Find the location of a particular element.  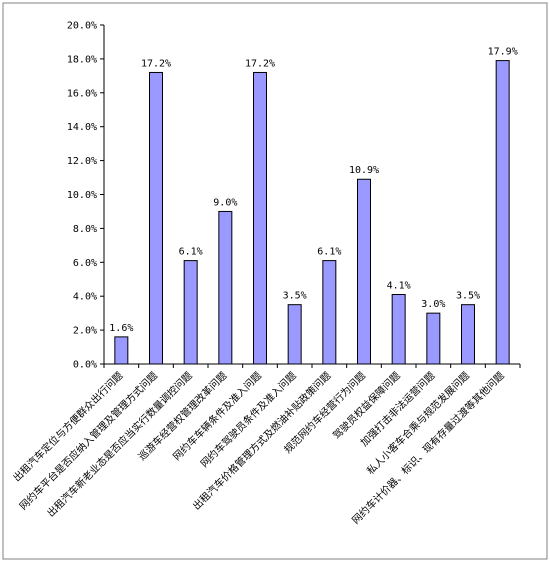

y-tick-label: 14.0% is located at coordinates (82, 127).